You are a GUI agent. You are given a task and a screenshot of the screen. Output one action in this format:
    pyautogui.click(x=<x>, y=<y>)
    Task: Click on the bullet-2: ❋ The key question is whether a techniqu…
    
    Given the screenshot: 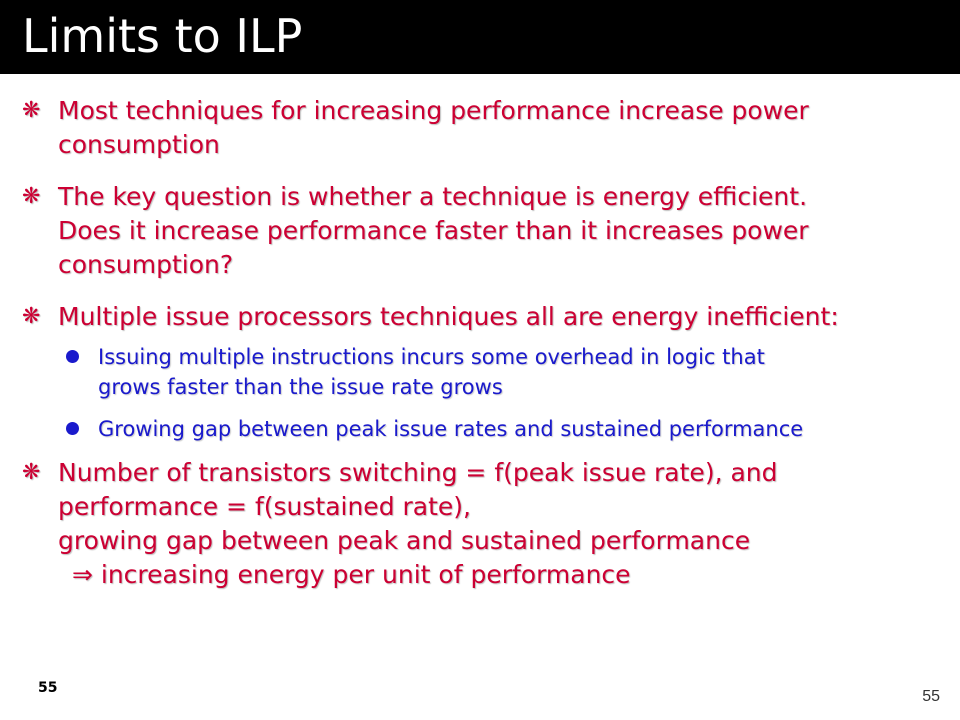 What is the action you would take?
    pyautogui.click(x=480, y=231)
    